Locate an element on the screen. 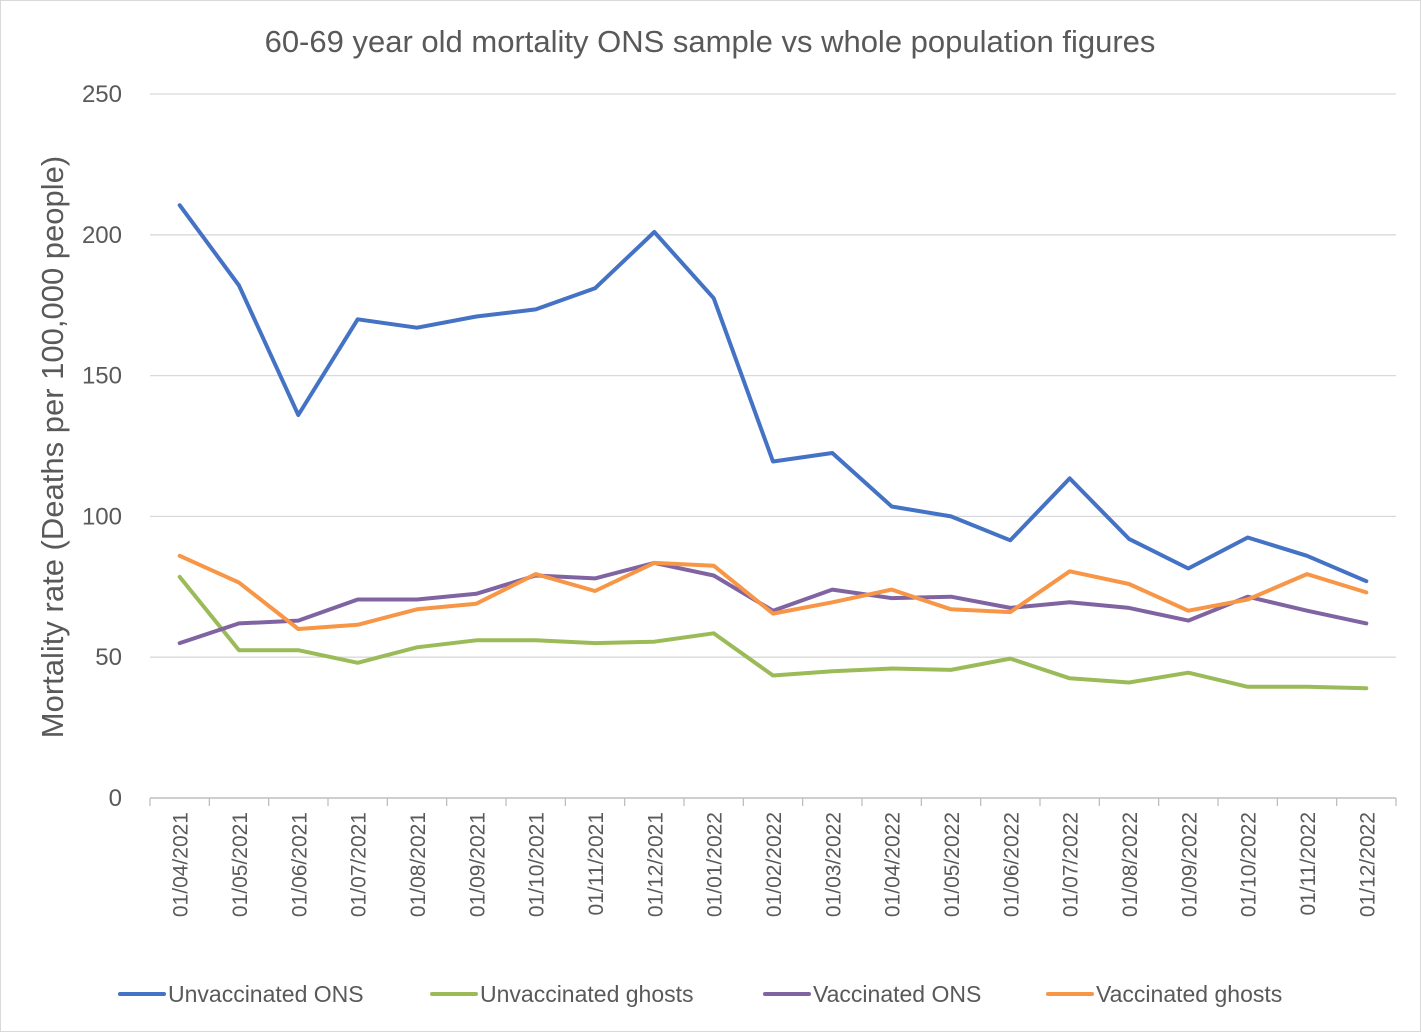 This screenshot has height=1032, width=1421. x-tick-label: 01/09/2022 is located at coordinates (1189, 864).